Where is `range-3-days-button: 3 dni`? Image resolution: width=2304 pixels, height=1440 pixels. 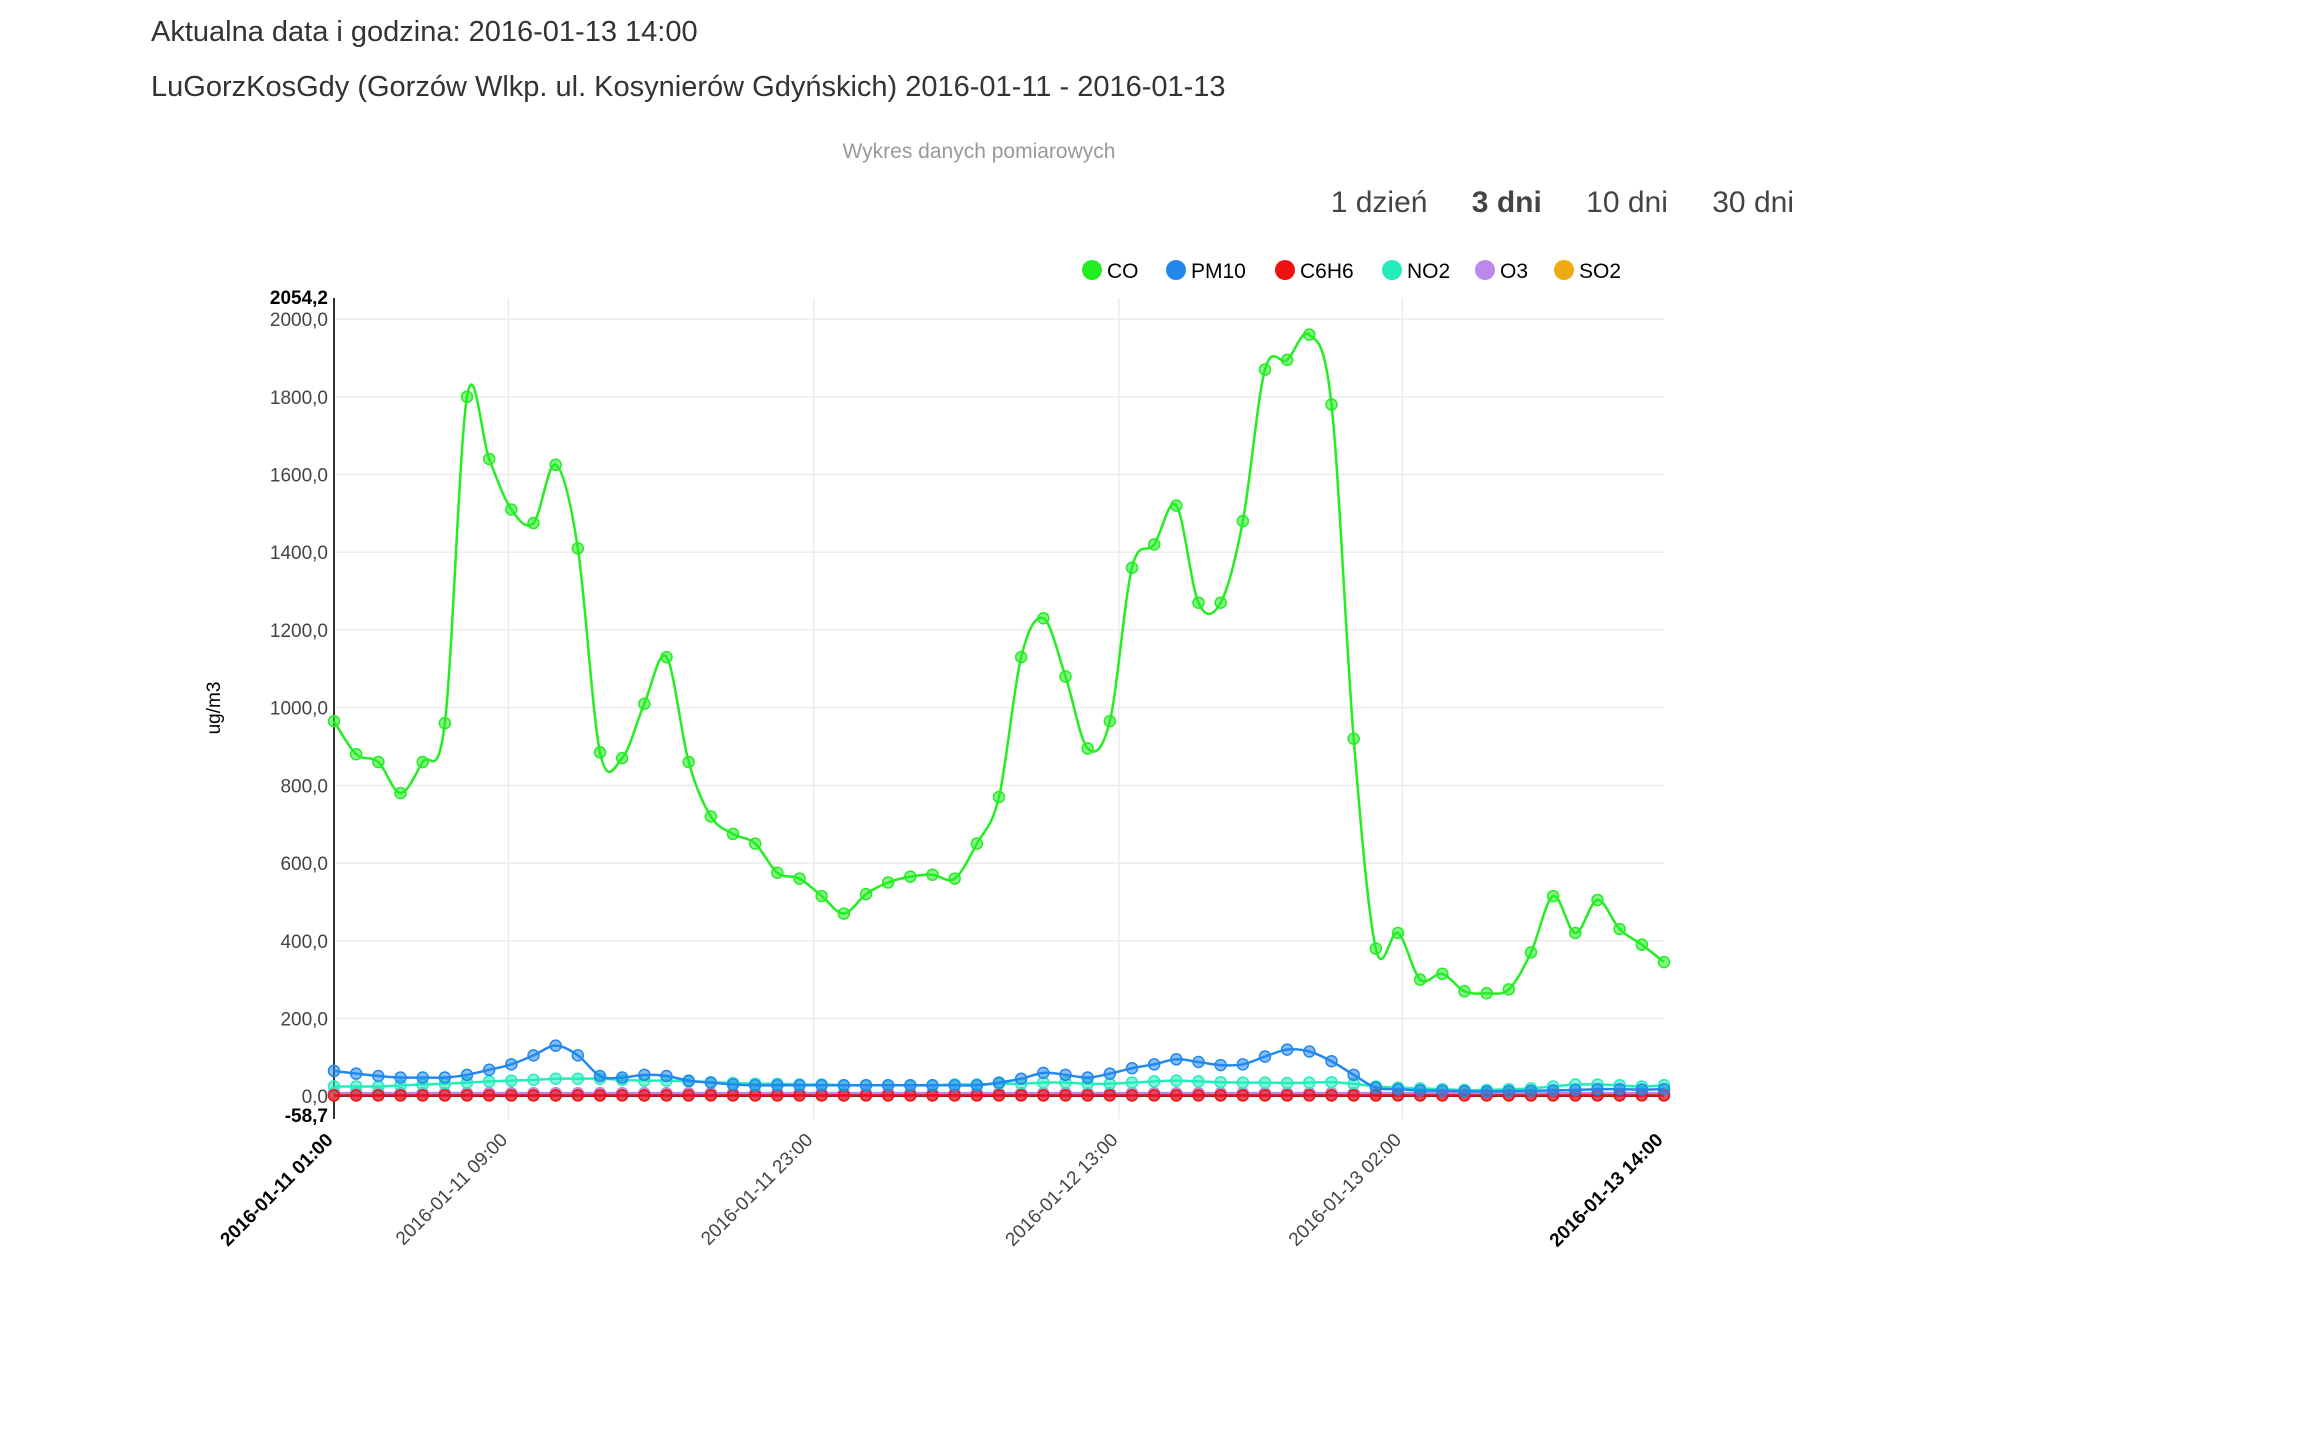 range-3-days-button: 3 dni is located at coordinates (1506, 202).